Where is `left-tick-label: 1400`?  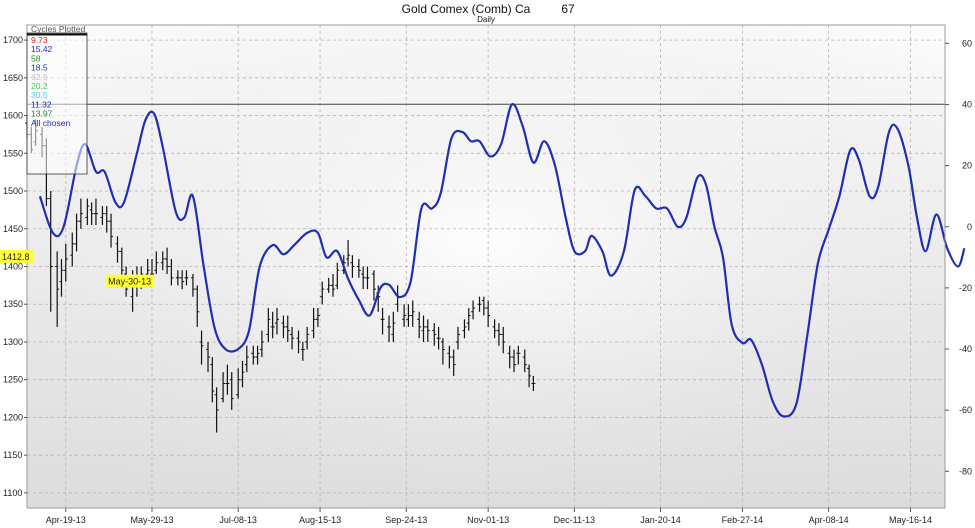 left-tick-label: 1400 is located at coordinates (13, 267).